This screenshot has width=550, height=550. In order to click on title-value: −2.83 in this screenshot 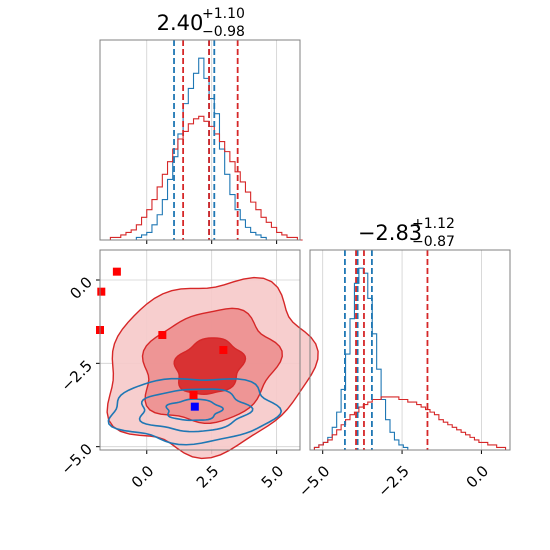, I will do `click(390, 233)`.